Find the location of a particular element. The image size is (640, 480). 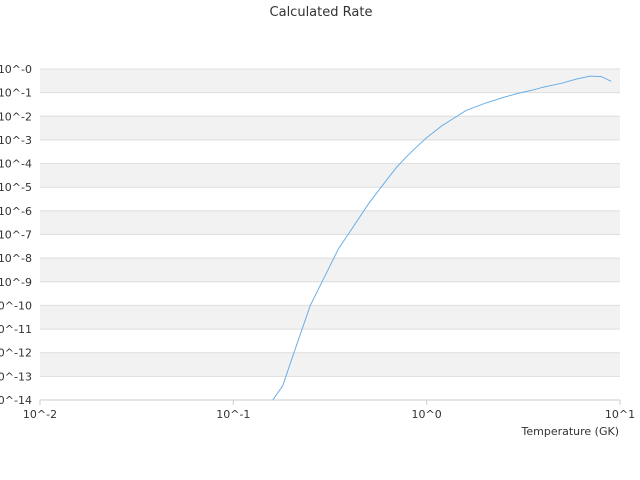

y-tick-label: 10^-3 is located at coordinates (16, 140).